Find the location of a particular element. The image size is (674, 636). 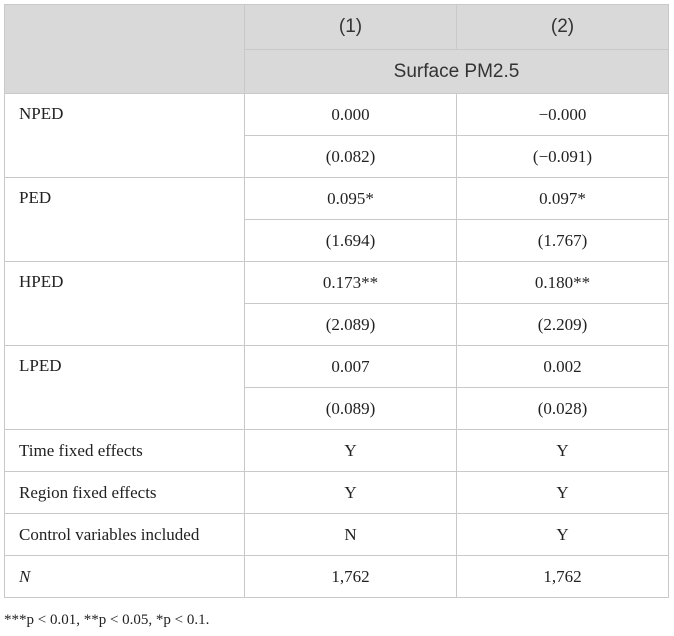

row-label-nped: NPED is located at coordinates (124, 135).